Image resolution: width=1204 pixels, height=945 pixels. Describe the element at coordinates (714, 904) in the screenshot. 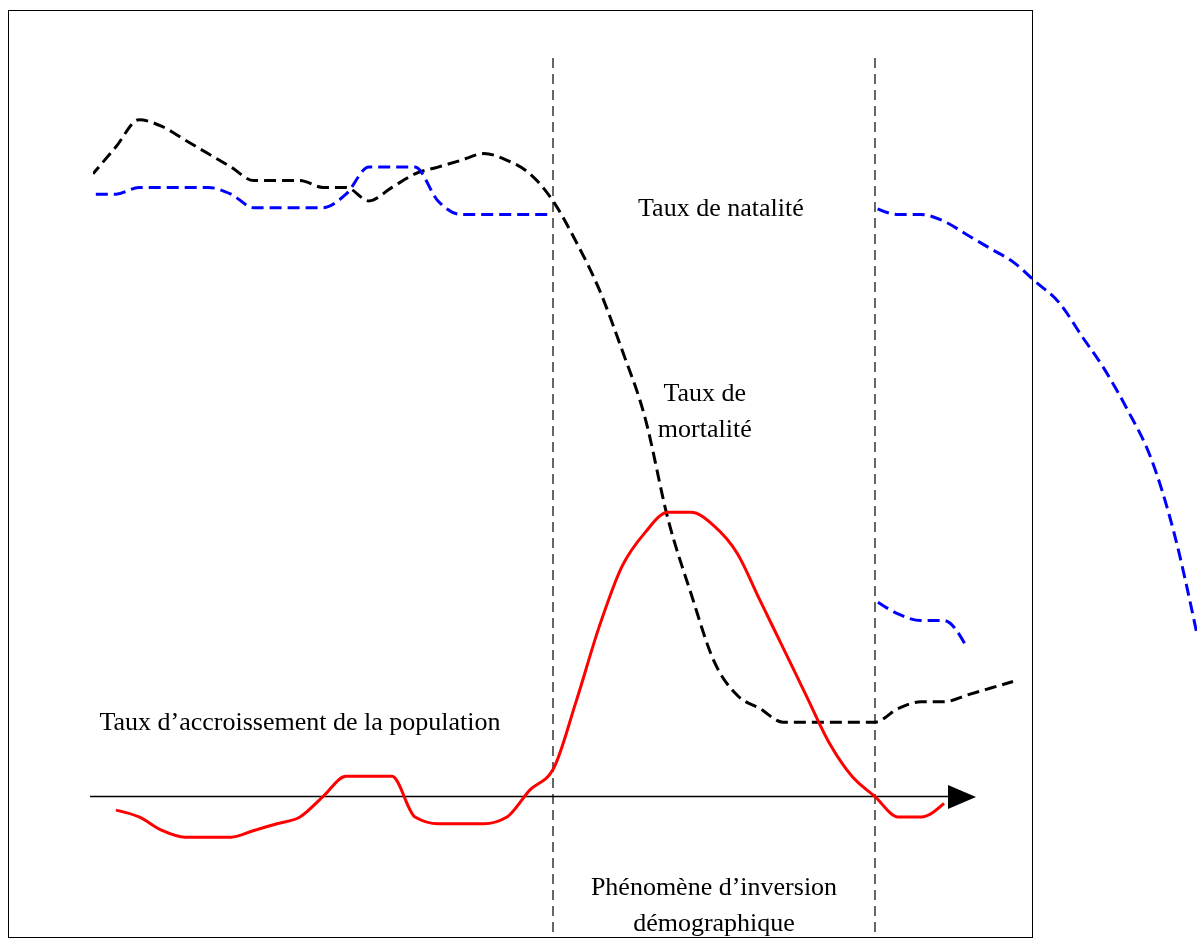

I see `text: Phénomène d’inversion démographique` at that location.